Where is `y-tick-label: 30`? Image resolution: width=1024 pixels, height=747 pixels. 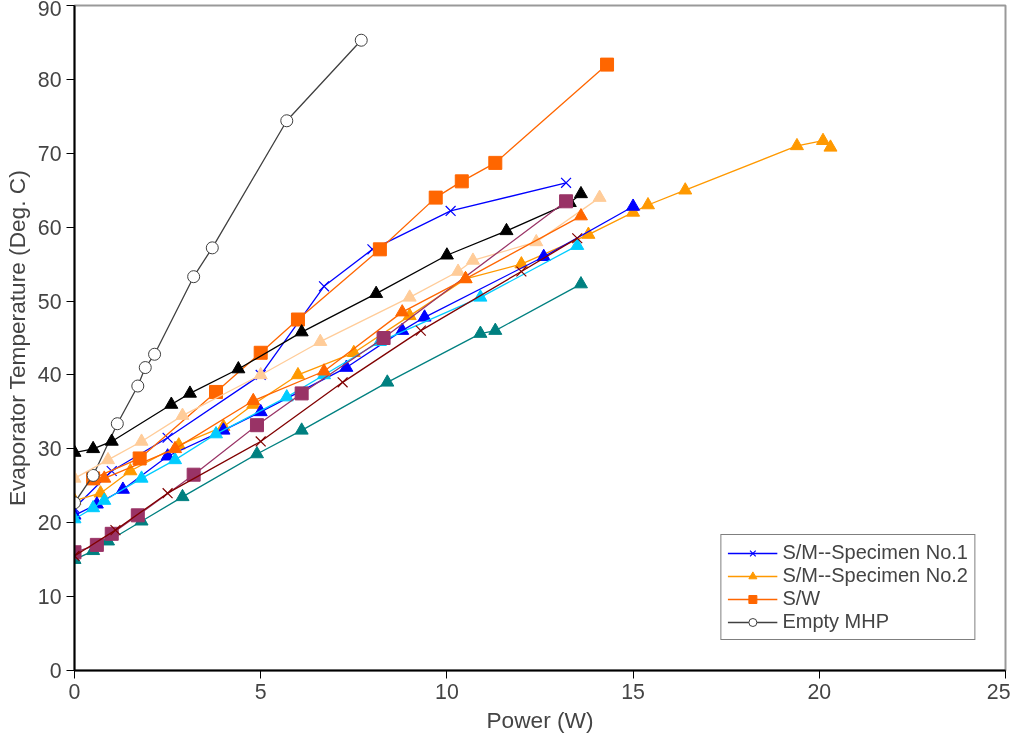
y-tick-label: 30 is located at coordinates (49, 449).